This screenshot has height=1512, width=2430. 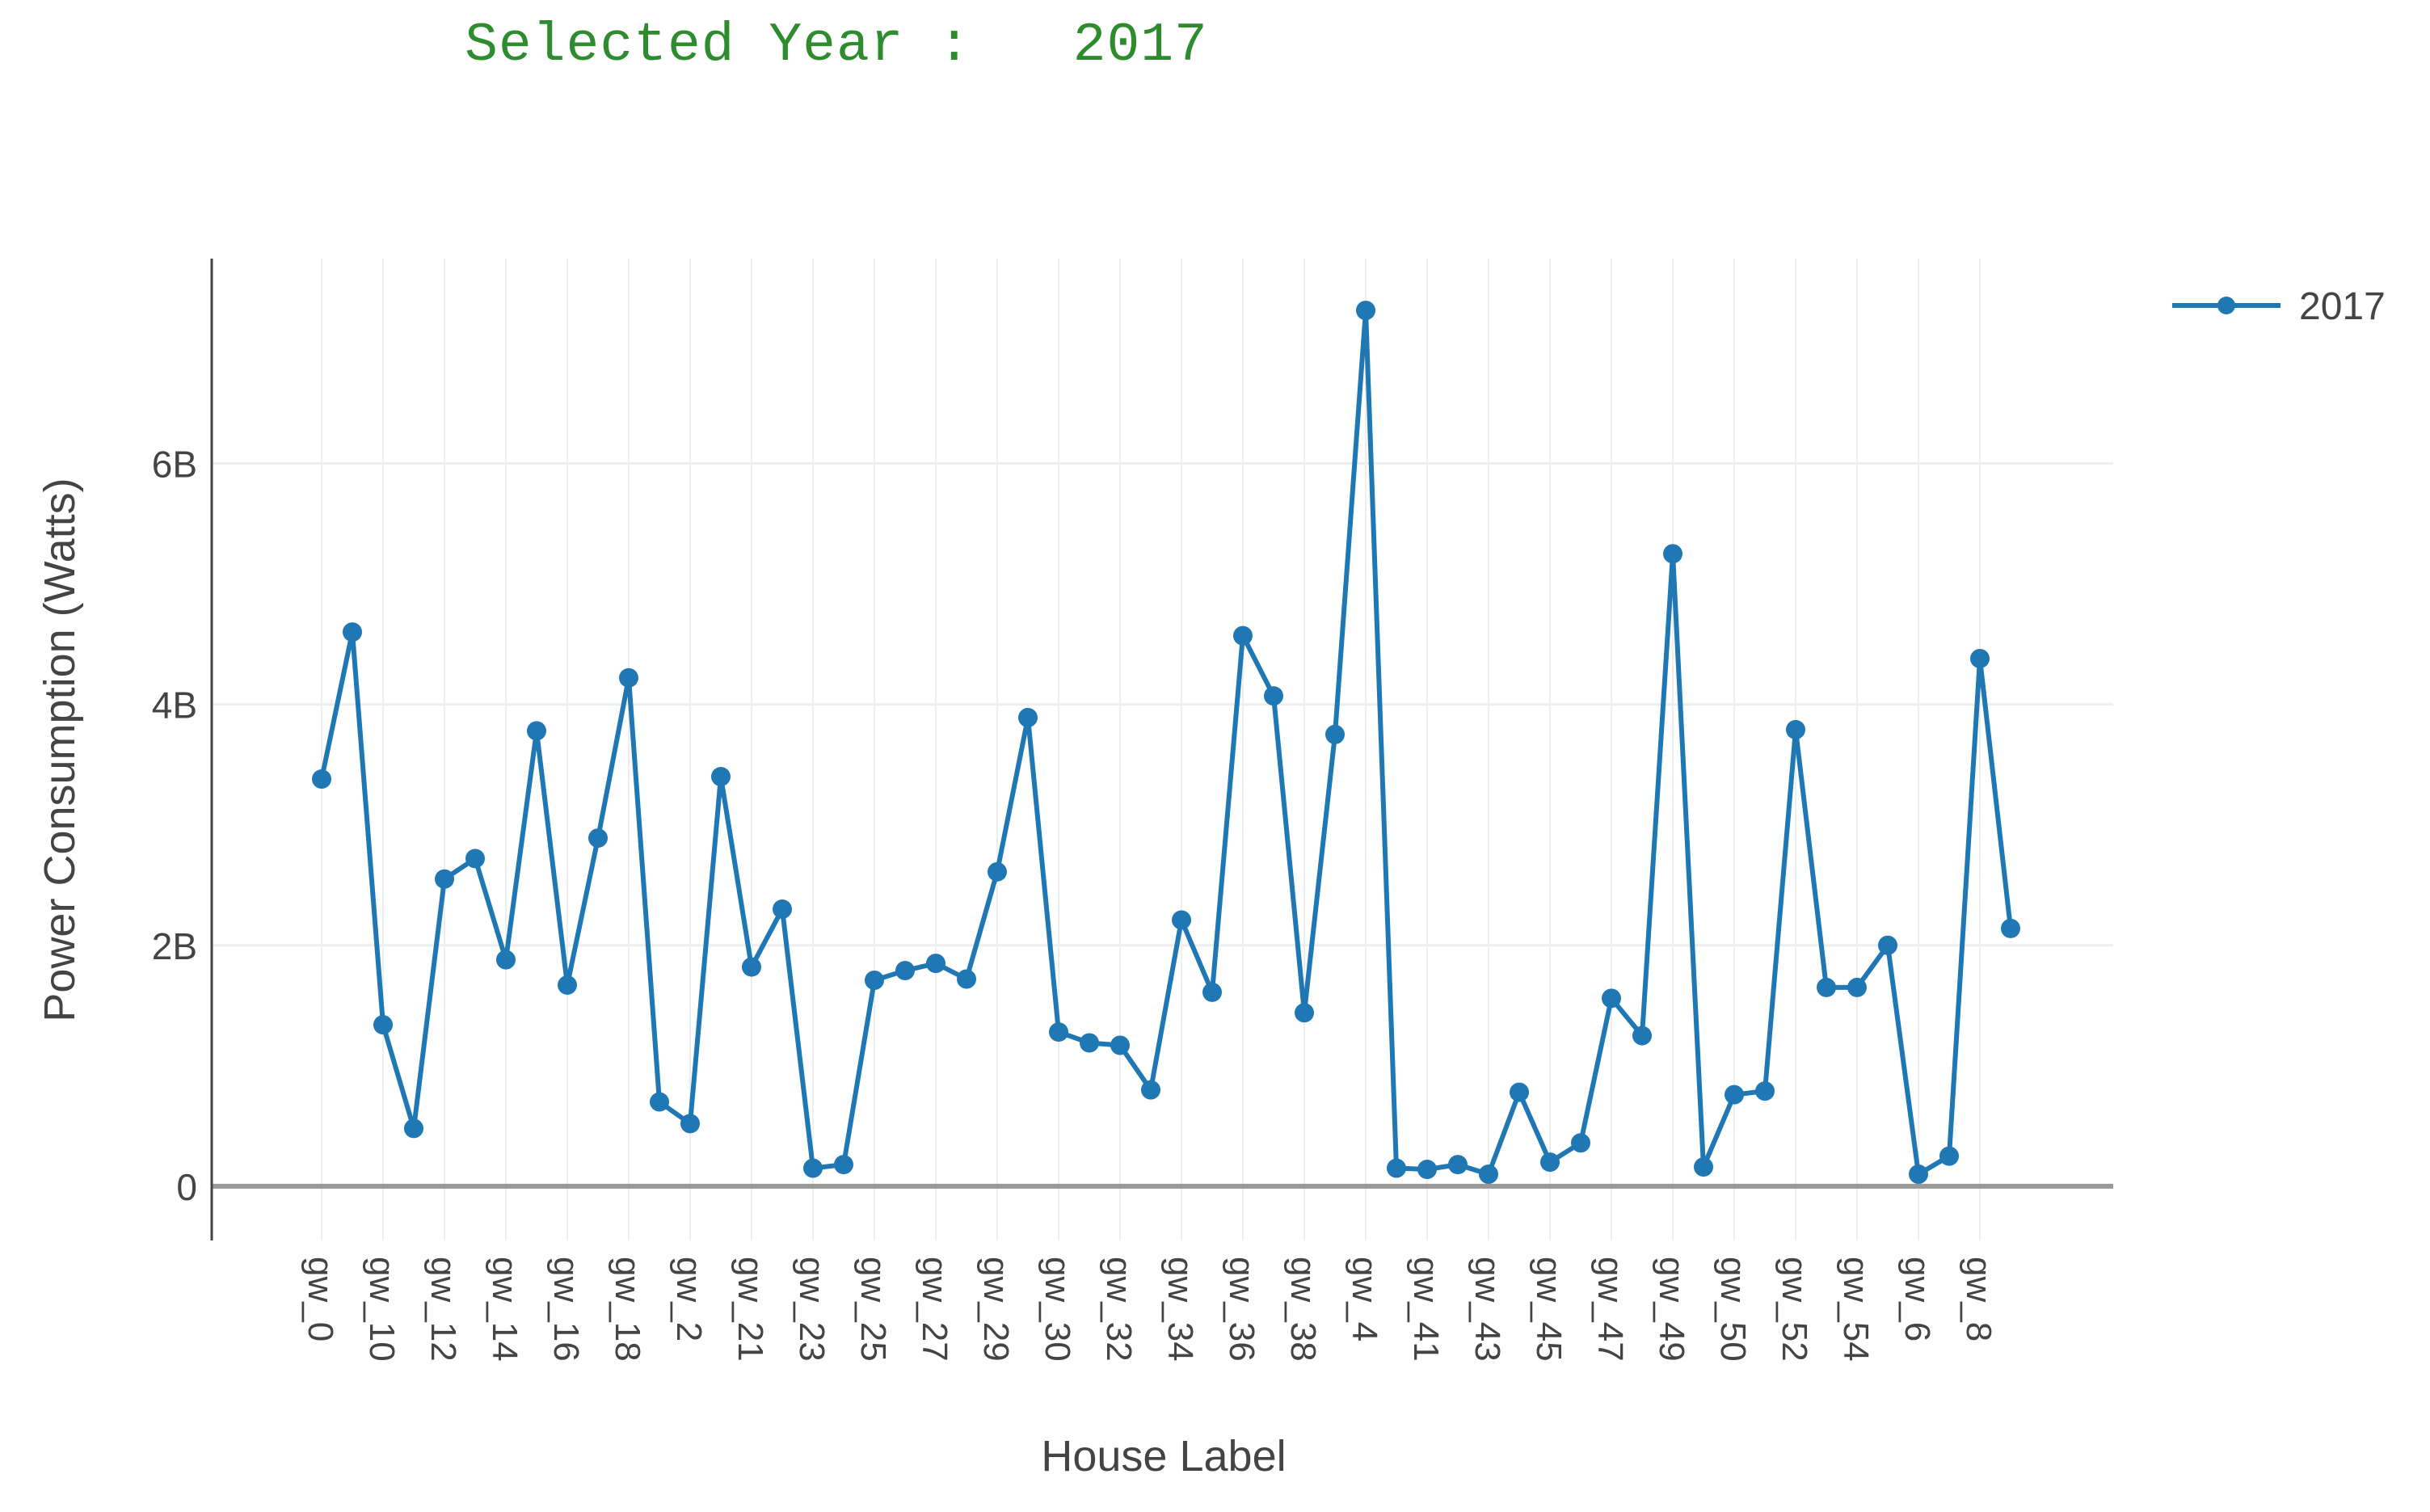 What do you see at coordinates (1426, 1309) in the screenshot?
I see `x-tick-label: gw_41` at bounding box center [1426, 1309].